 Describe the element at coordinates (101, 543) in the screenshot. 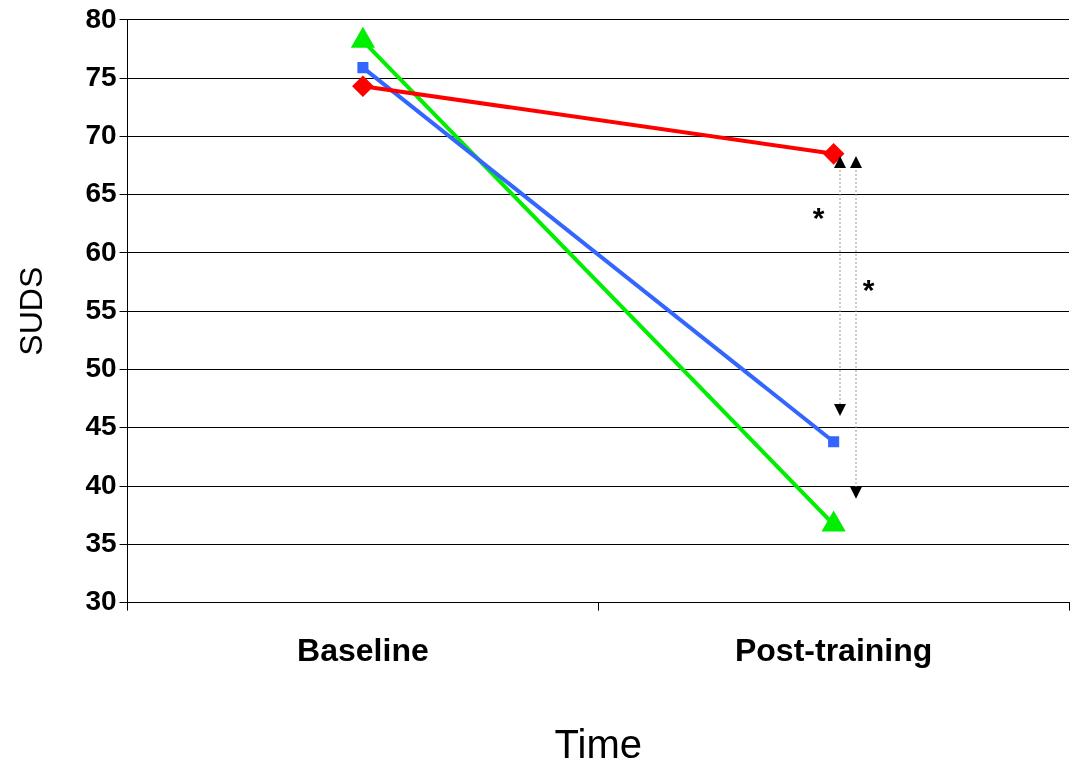

I see `y-tick-label: 35` at that location.